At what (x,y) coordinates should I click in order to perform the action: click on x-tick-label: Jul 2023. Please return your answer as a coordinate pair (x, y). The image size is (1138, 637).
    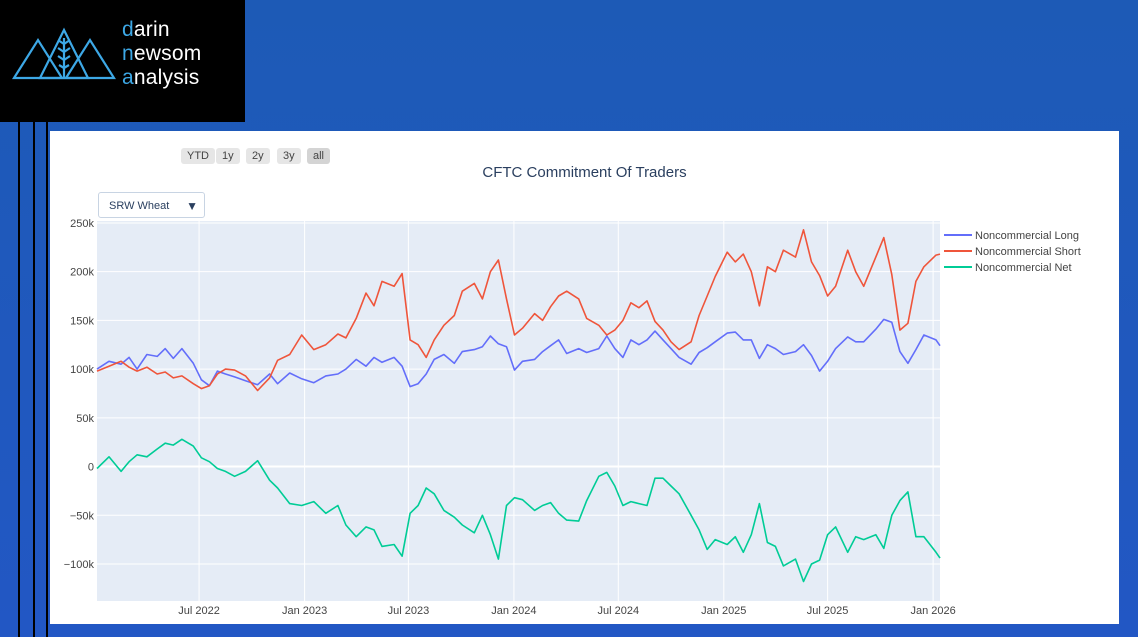
    Looking at the image, I should click on (409, 611).